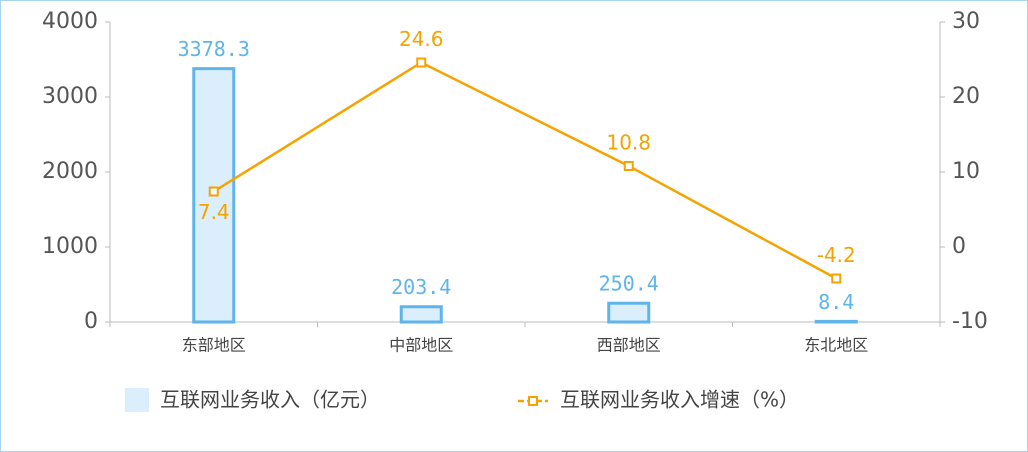  What do you see at coordinates (628, 143) in the screenshot?
I see `line-value-label: 10.8` at bounding box center [628, 143].